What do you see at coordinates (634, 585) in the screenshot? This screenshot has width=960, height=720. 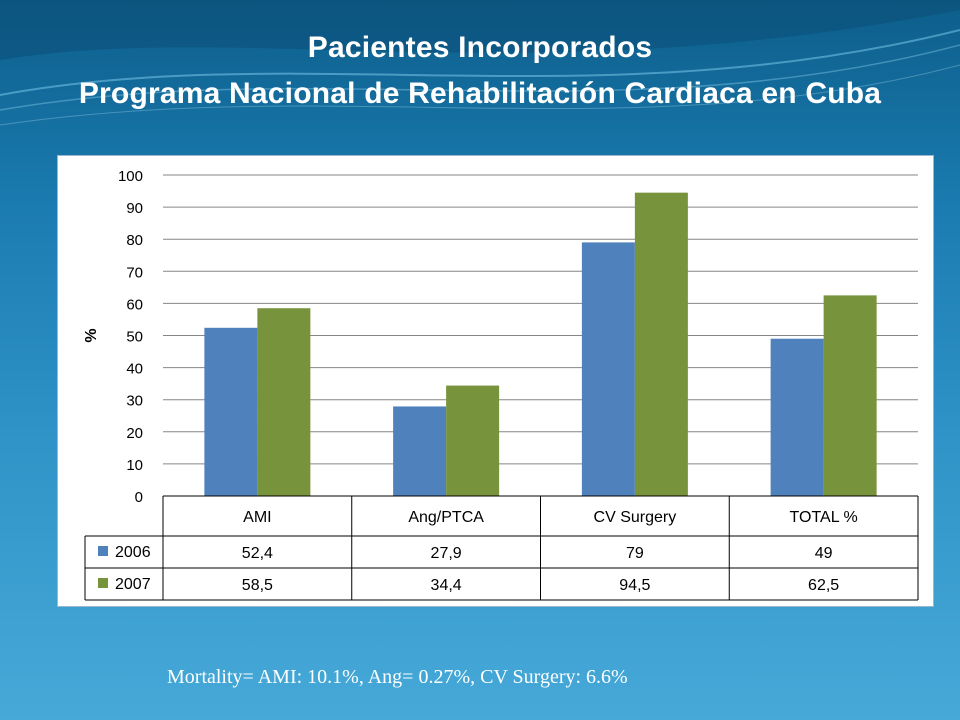 I see `data-label: 94,5` at bounding box center [634, 585].